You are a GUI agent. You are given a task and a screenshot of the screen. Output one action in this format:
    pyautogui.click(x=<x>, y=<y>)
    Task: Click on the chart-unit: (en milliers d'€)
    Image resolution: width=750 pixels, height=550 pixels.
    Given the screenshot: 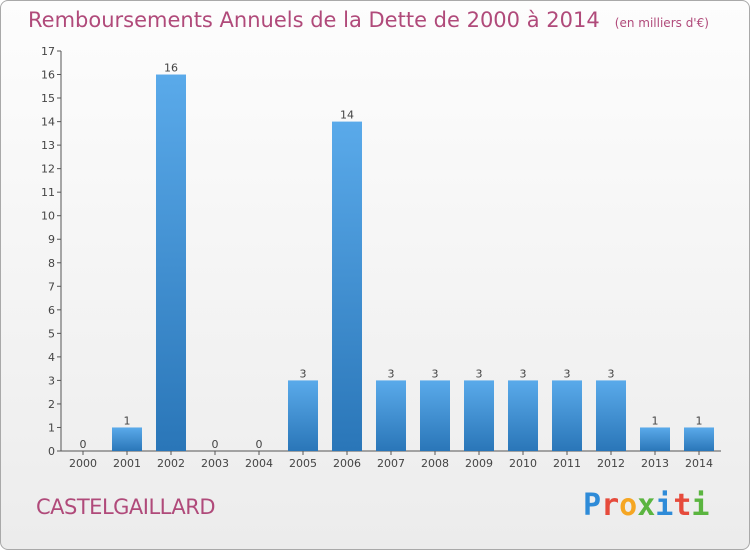 What is the action you would take?
    pyautogui.click(x=661, y=23)
    